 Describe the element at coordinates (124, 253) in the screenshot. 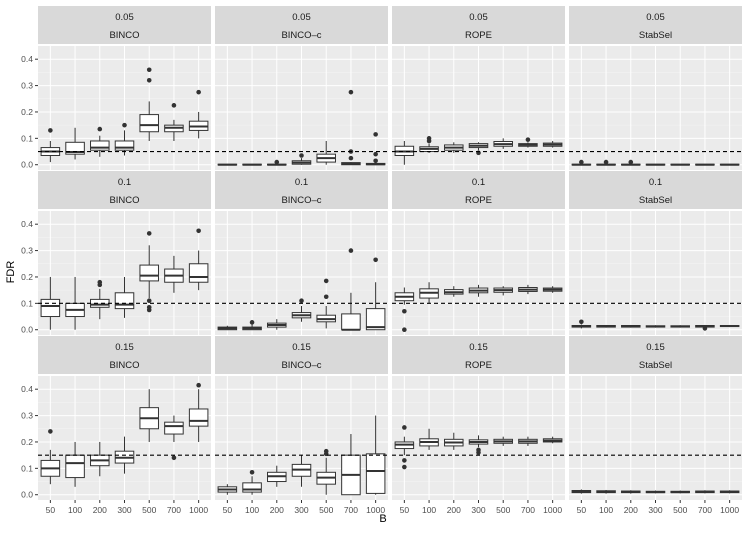

I see `facet-panel: 0.1 BINCO` at that location.